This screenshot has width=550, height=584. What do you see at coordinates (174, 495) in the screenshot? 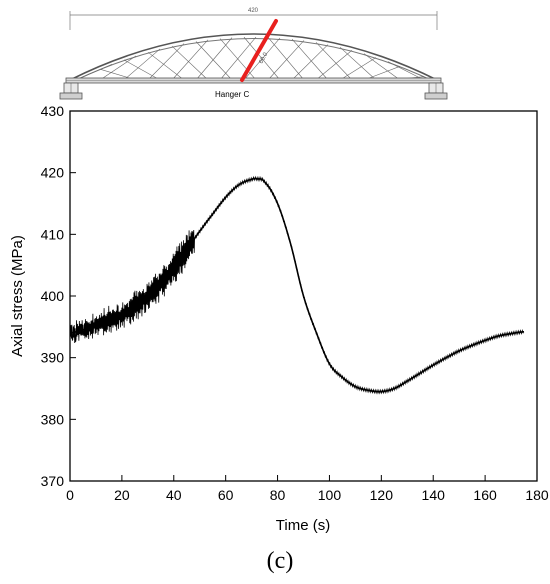
I see `x-tick-label: 40` at bounding box center [174, 495].